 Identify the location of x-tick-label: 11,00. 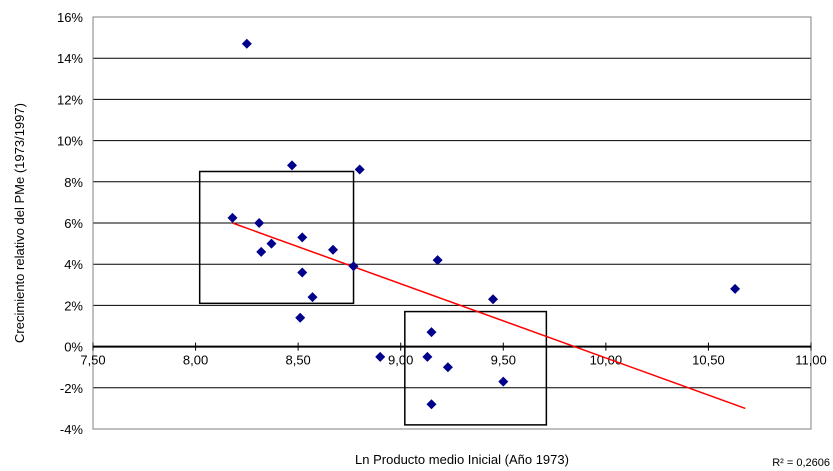
(811, 360).